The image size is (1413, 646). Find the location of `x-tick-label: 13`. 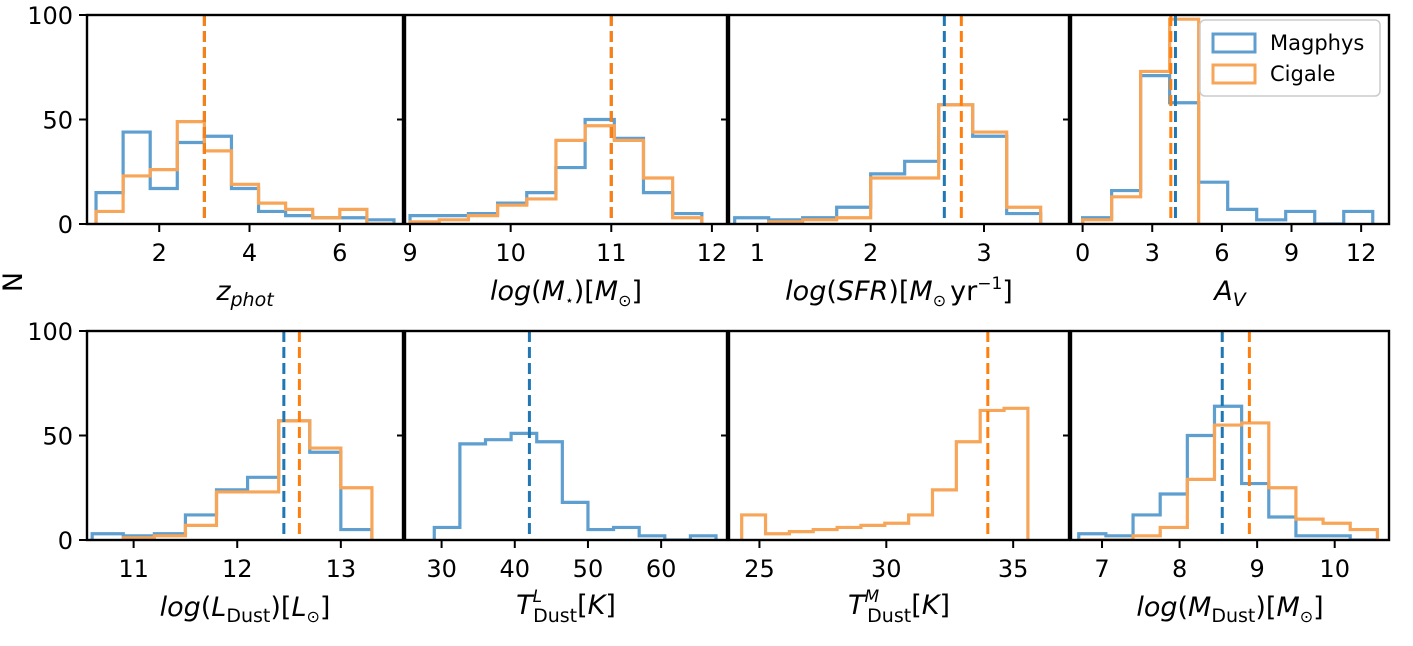

x-tick-label: 13 is located at coordinates (341, 569).